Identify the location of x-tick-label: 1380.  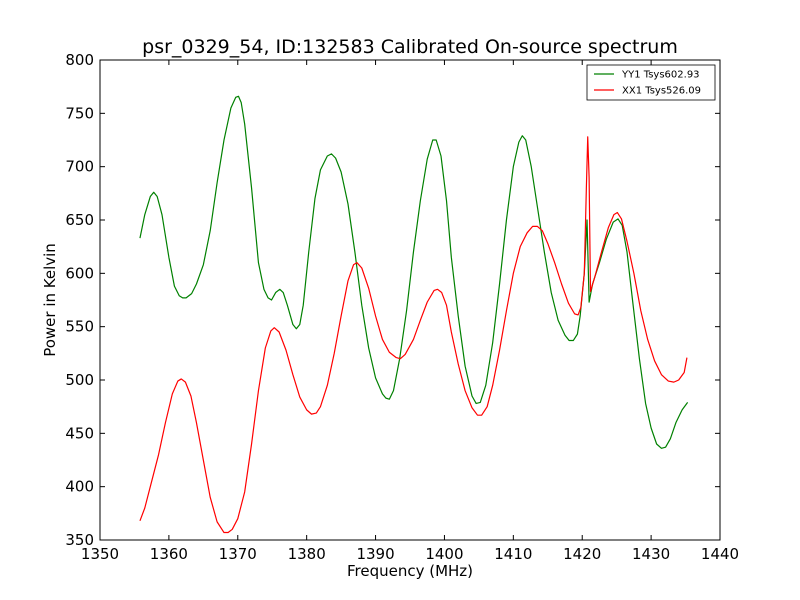
(307, 554).